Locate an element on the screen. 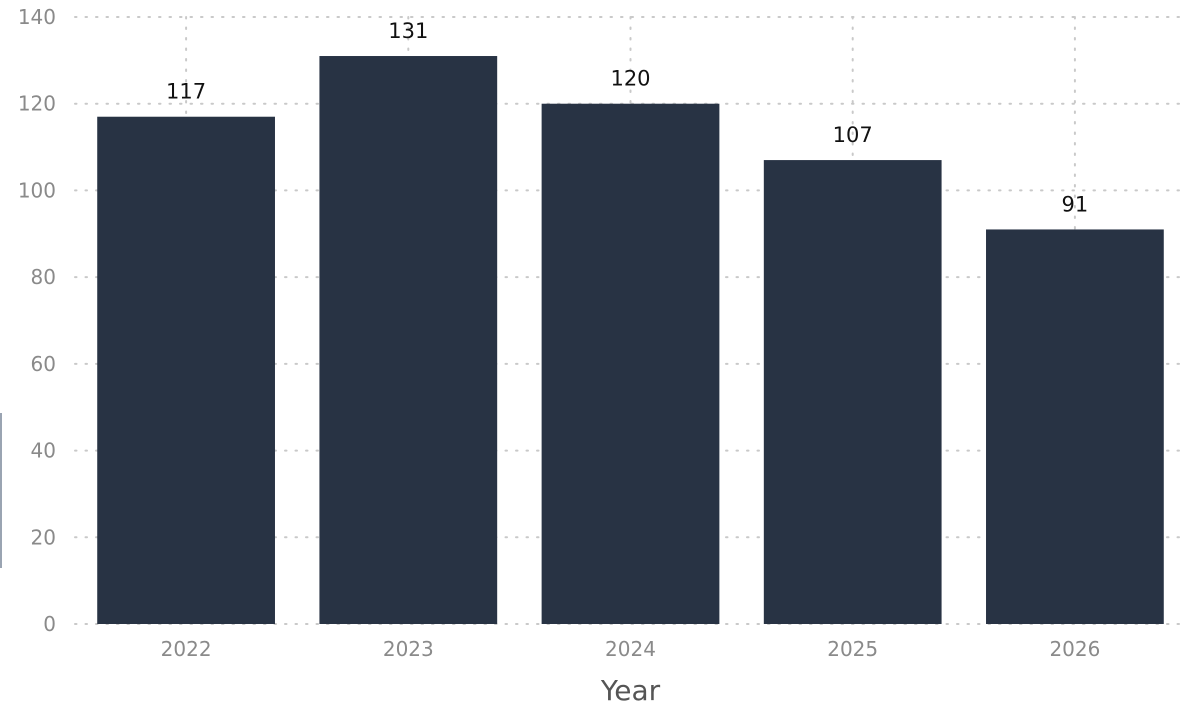 This screenshot has width=1191, height=707. x-tick-label: 2023 is located at coordinates (408, 649).